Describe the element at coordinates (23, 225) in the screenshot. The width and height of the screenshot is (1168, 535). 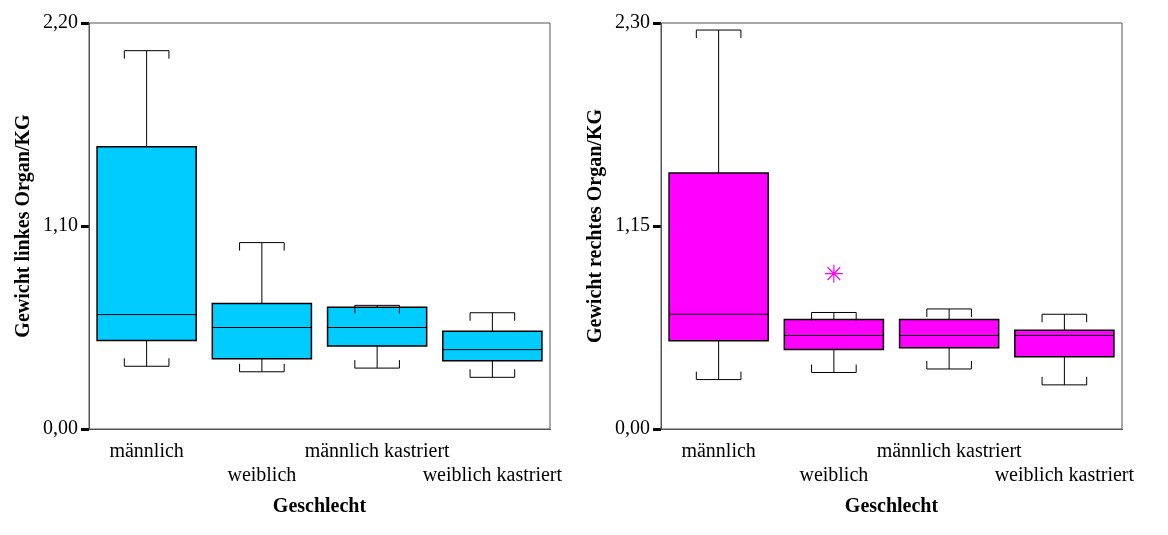
I see `y-axis-title: Gewicht linkes Organ/KG` at that location.